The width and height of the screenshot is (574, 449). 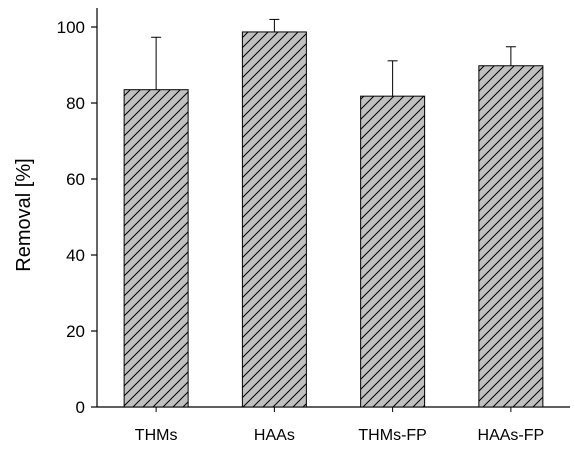 I want to click on bar-haas-fp, so click(x=511, y=236).